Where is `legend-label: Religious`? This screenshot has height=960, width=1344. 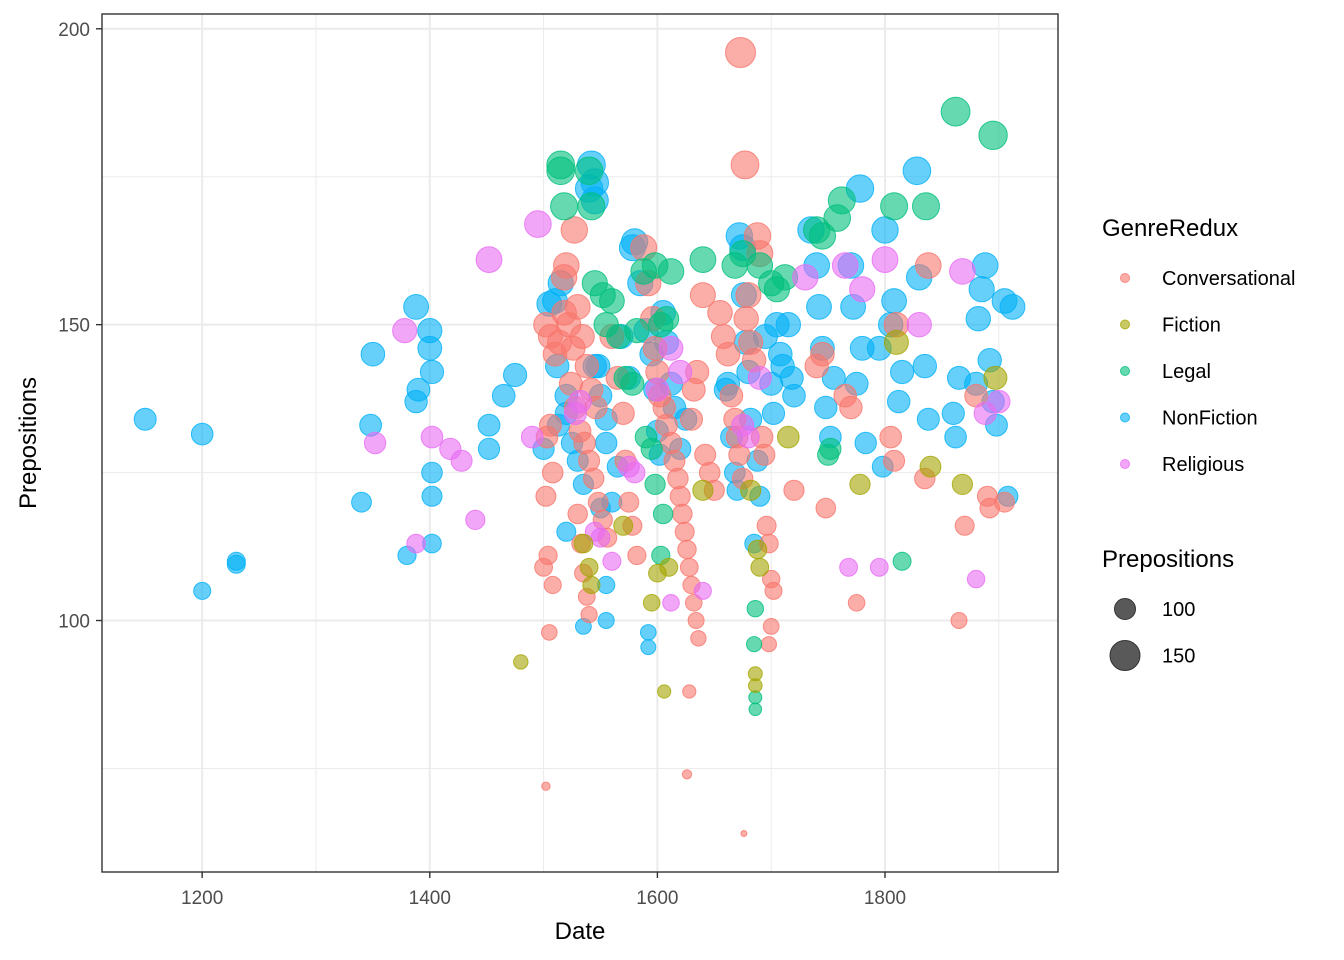 legend-label: Religious is located at coordinates (1203, 465).